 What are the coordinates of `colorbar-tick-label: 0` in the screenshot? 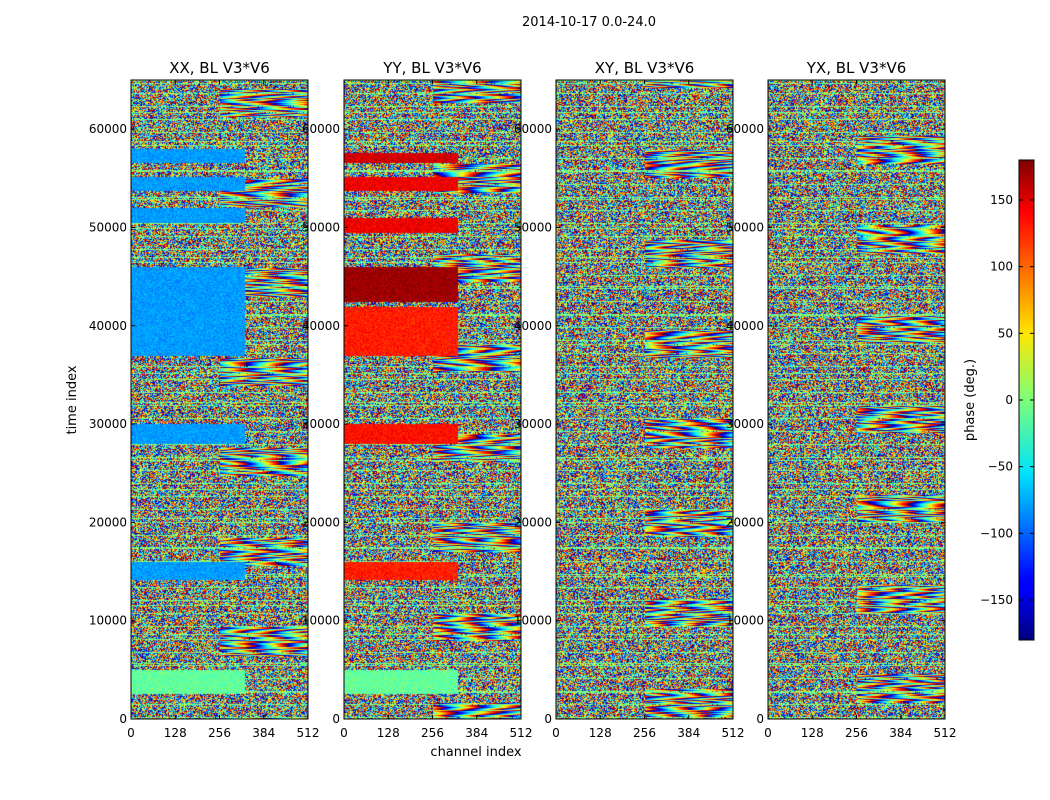 It's located at (1009, 400).